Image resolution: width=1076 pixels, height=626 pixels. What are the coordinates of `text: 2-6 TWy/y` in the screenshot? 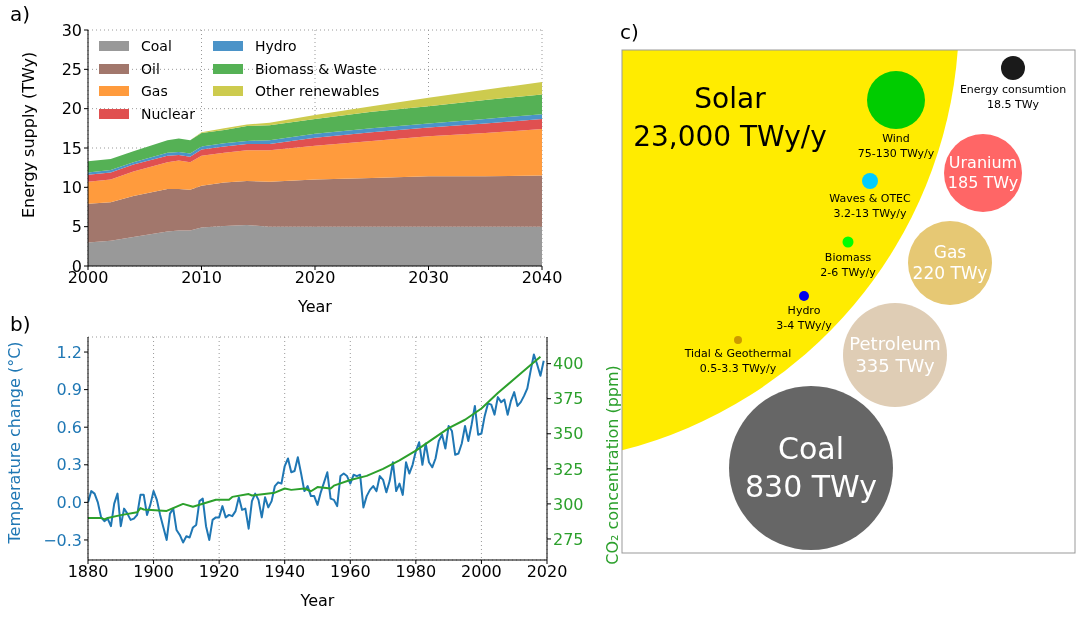 It's located at (848, 272).